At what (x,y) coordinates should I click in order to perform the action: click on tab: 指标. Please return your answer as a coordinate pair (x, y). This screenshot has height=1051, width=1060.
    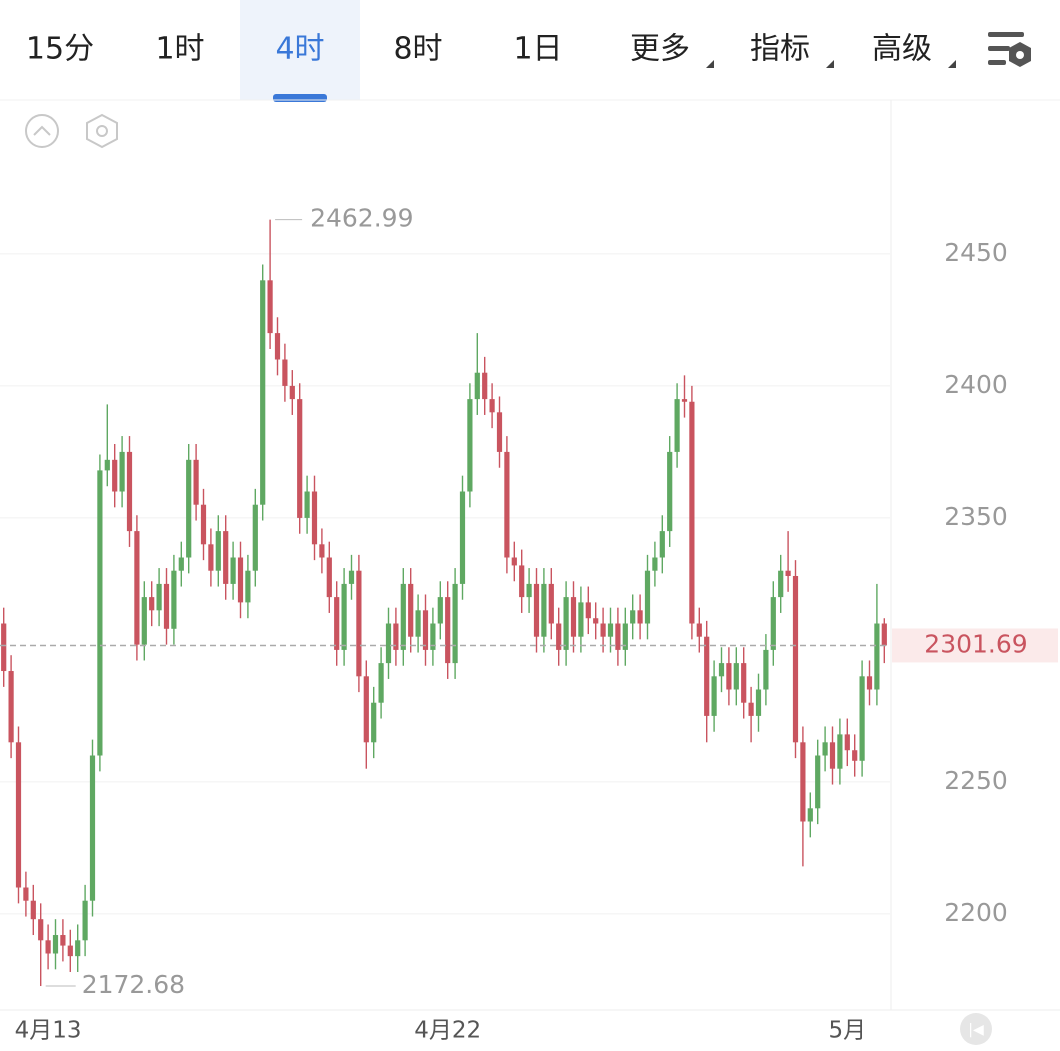
    Looking at the image, I should click on (780, 49).